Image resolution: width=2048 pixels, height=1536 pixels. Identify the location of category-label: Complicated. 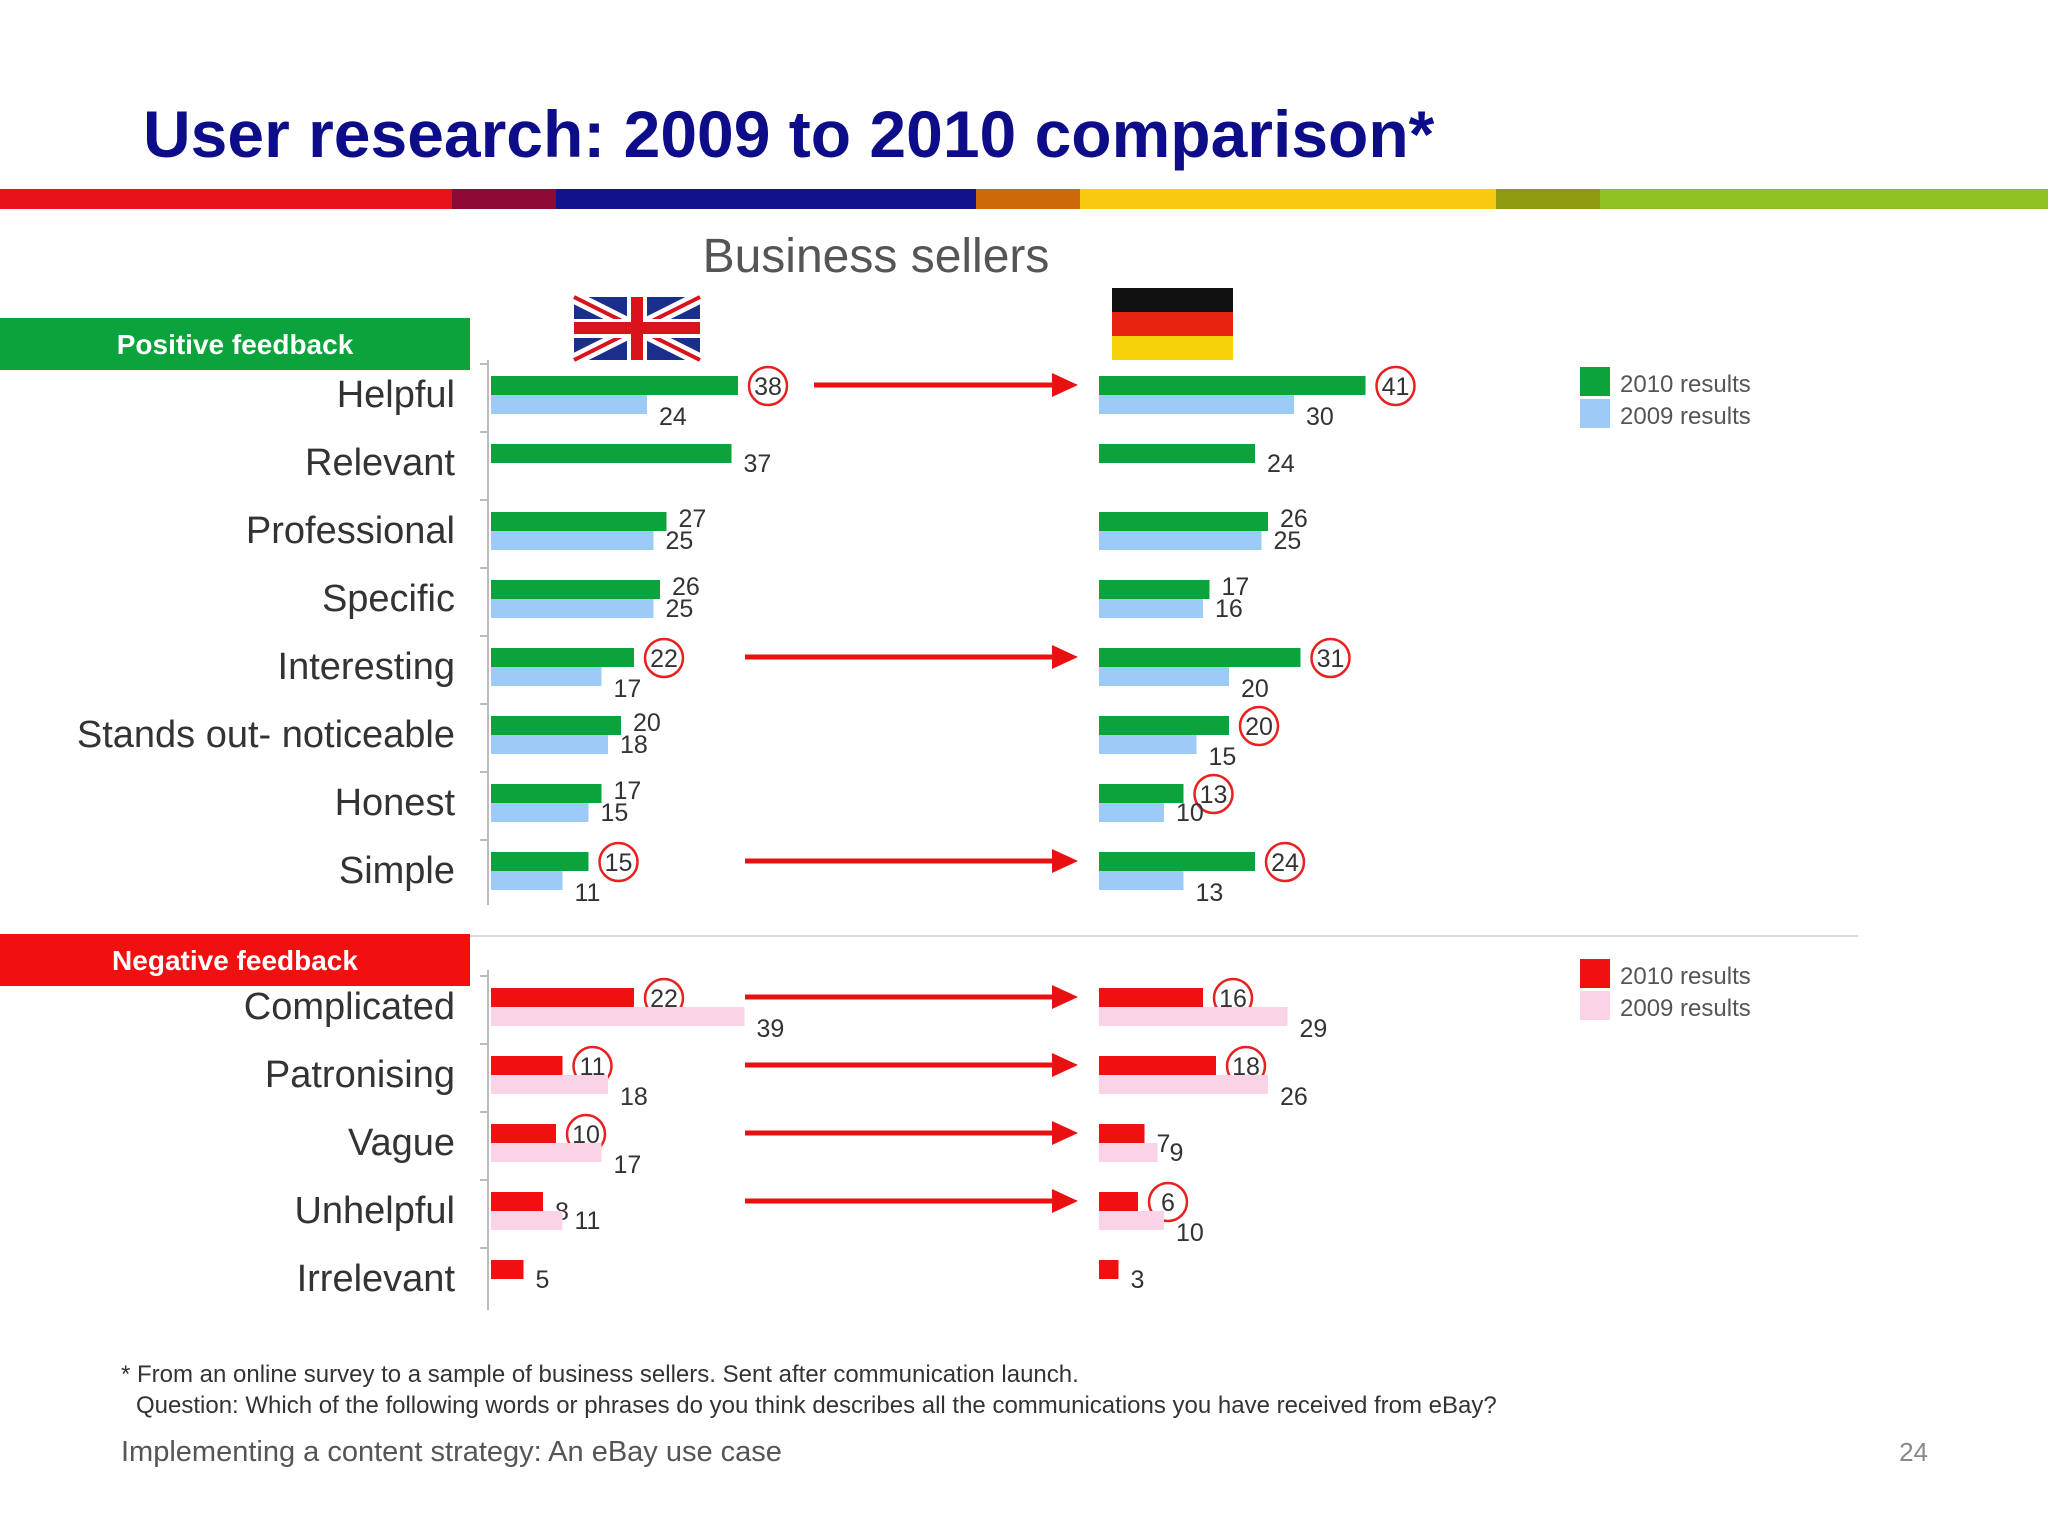
(349, 1007).